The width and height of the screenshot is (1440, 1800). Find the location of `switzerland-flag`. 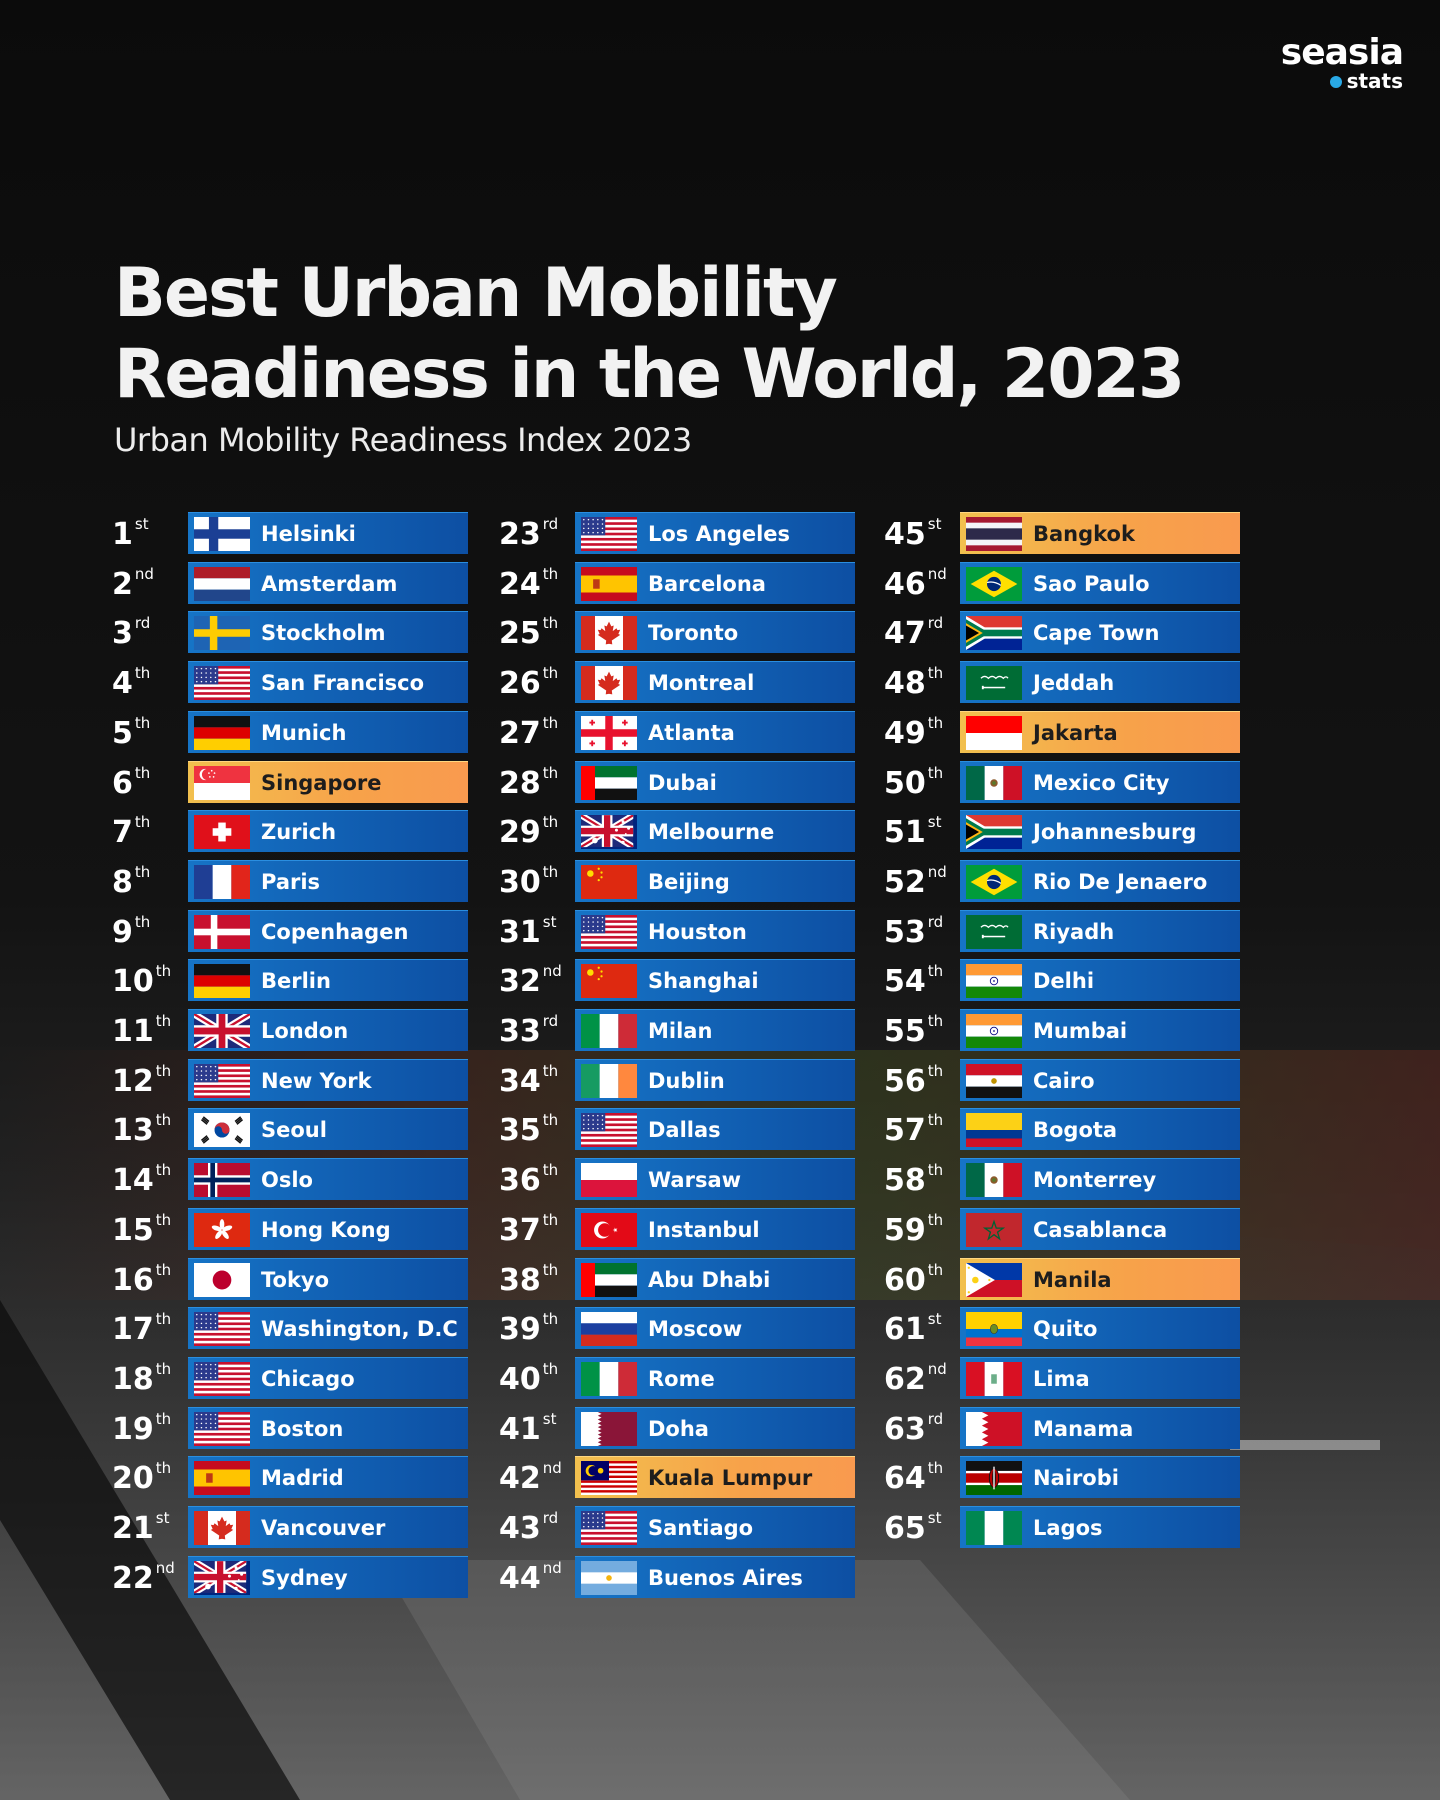

switzerland-flag is located at coordinates (222, 832).